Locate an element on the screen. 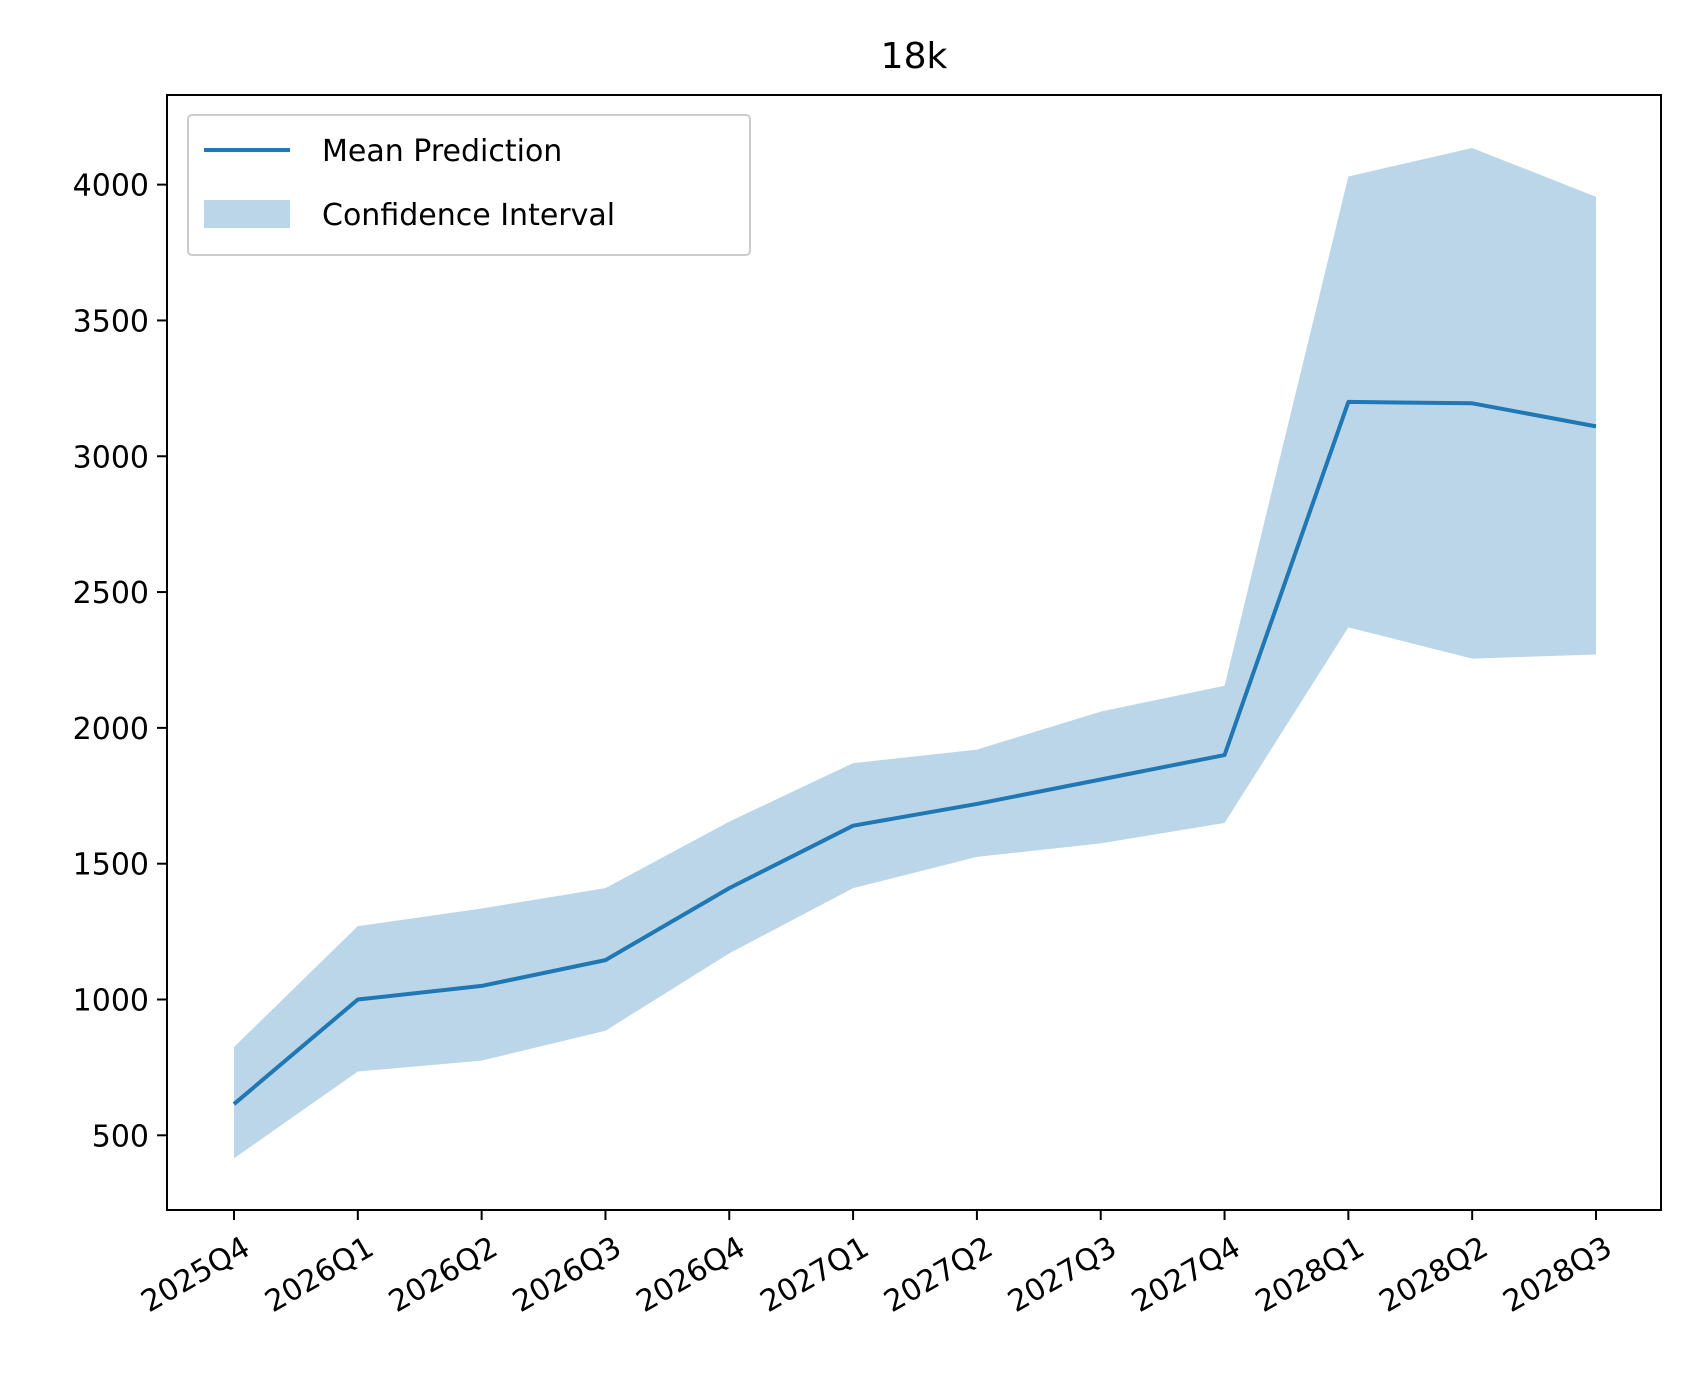 Image resolution: width=1697 pixels, height=1380 pixels. y-tick-label-4000: 4000 is located at coordinates (111, 186).